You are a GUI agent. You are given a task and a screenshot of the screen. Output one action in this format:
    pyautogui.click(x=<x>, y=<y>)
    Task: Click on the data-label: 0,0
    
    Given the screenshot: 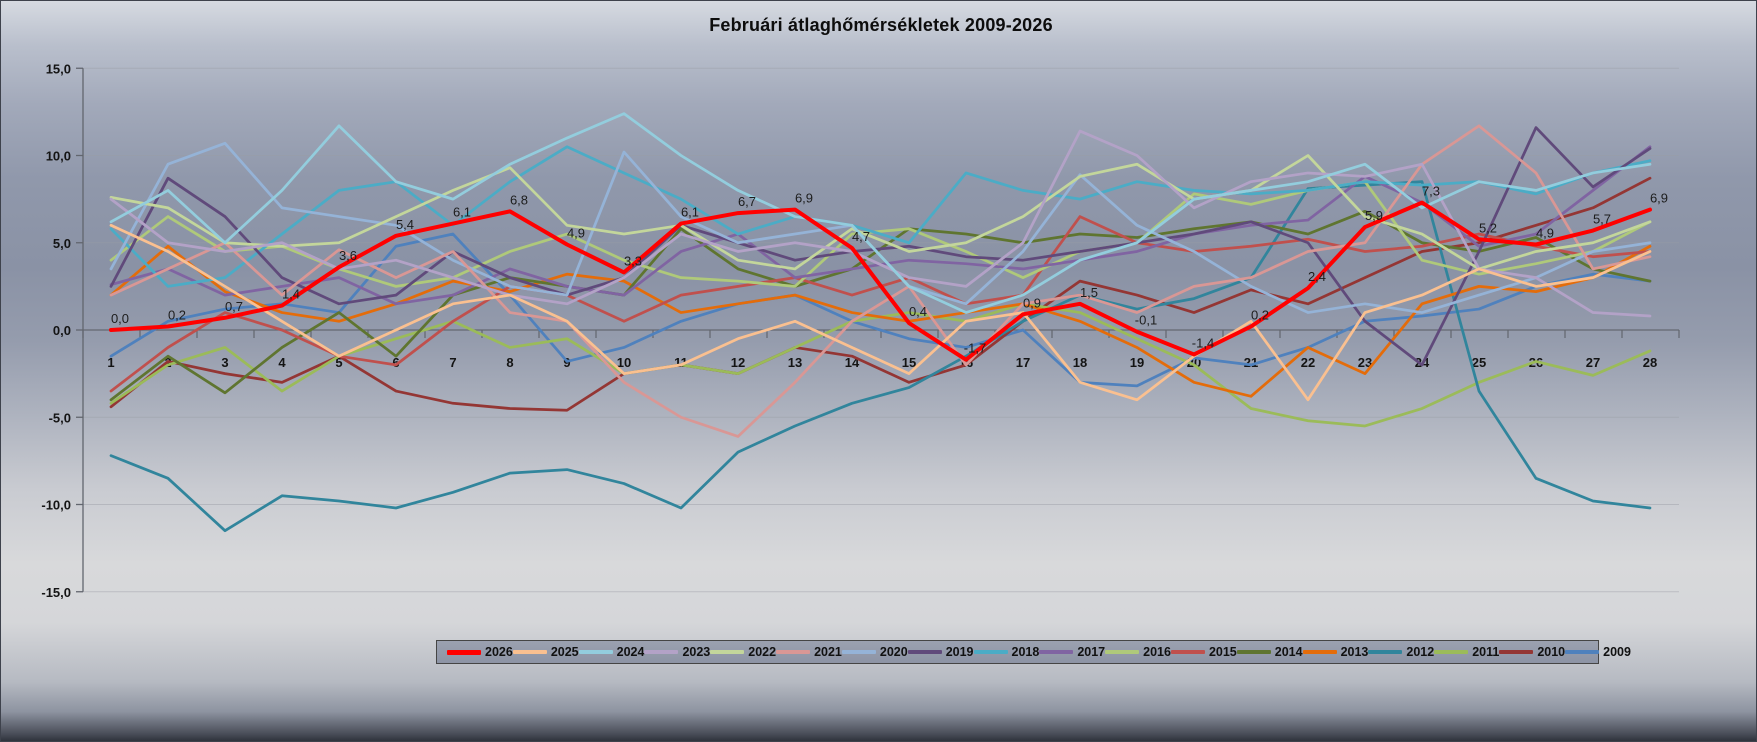 What is the action you would take?
    pyautogui.click(x=120, y=318)
    